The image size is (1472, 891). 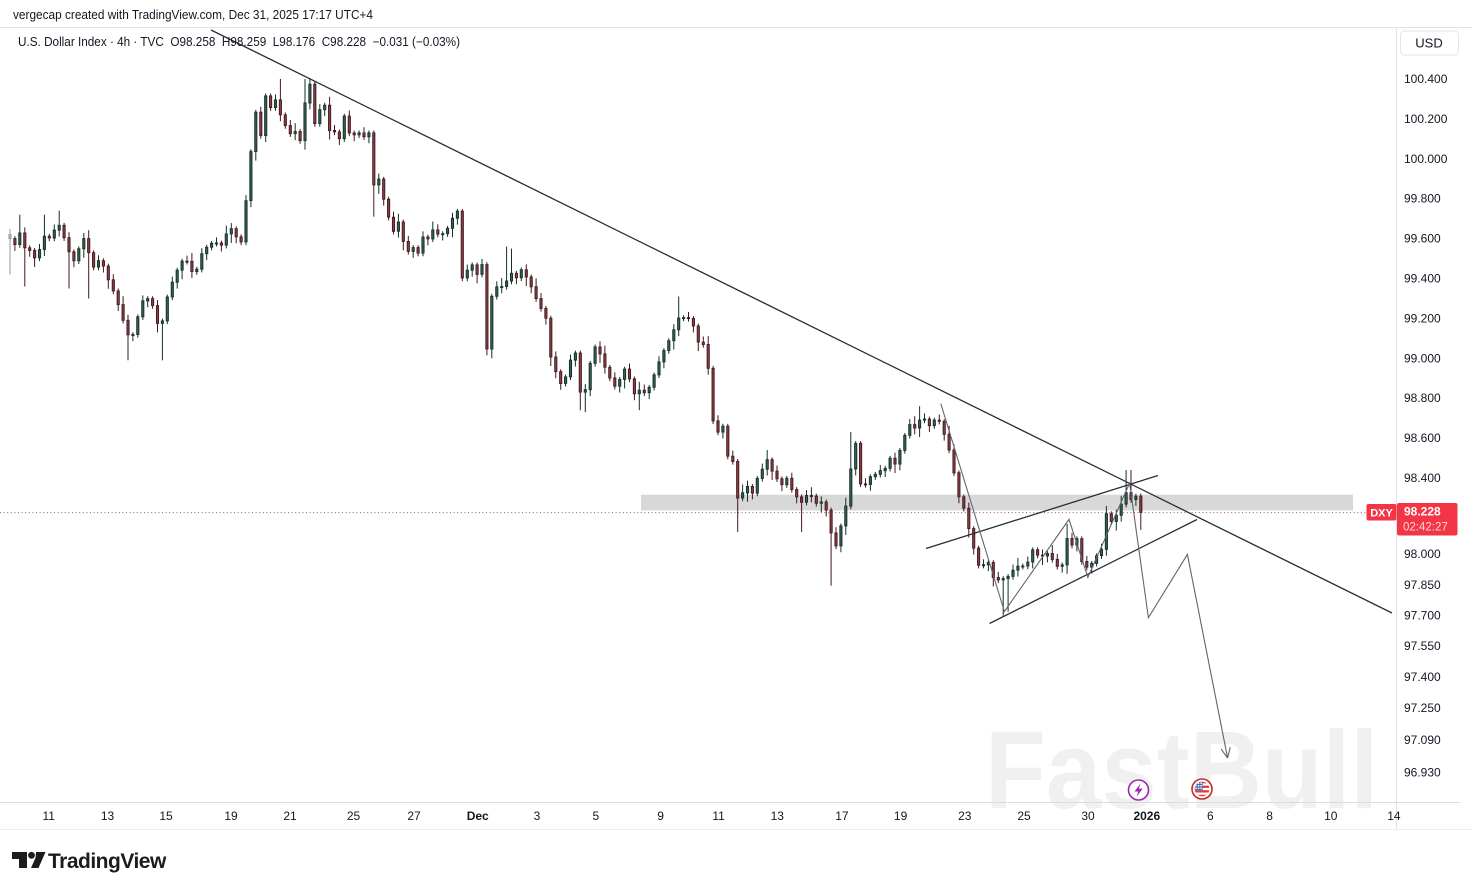 I want to click on svg-text: 97.250, so click(x=1422, y=708).